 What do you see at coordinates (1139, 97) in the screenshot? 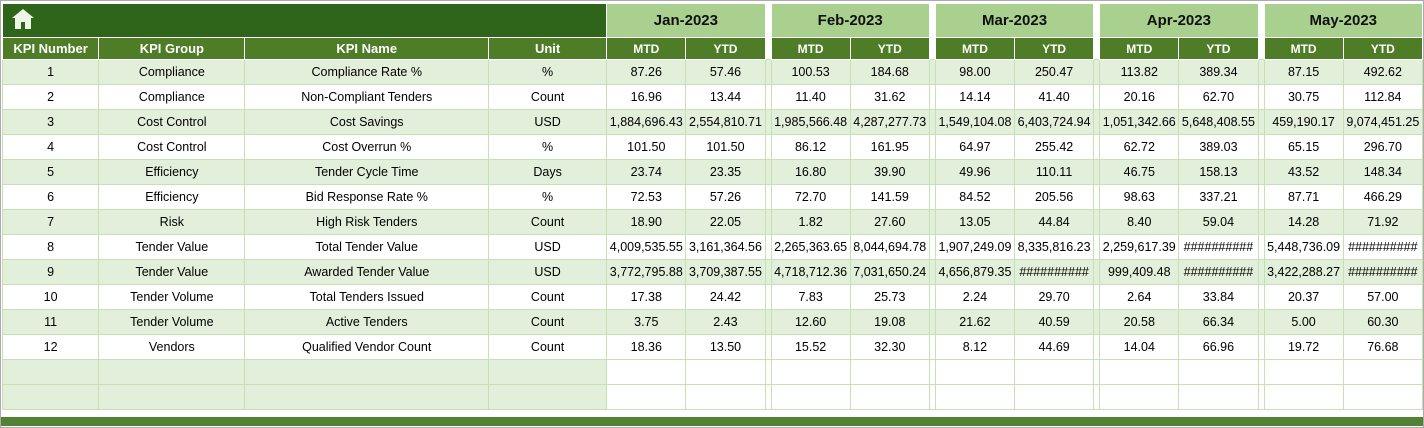
I see `cell-value: 20.16` at bounding box center [1139, 97].